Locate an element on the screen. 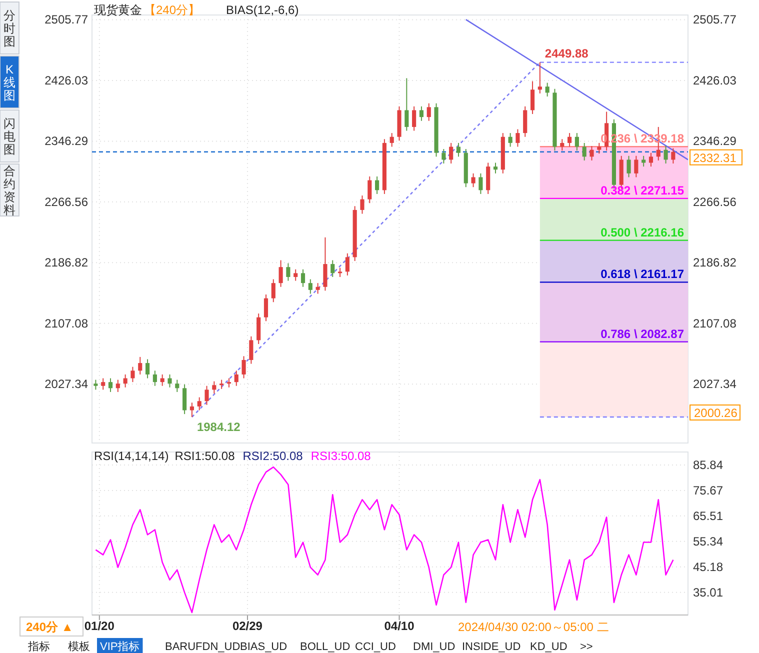  y2-tick-label: 85.84 is located at coordinates (708, 465).